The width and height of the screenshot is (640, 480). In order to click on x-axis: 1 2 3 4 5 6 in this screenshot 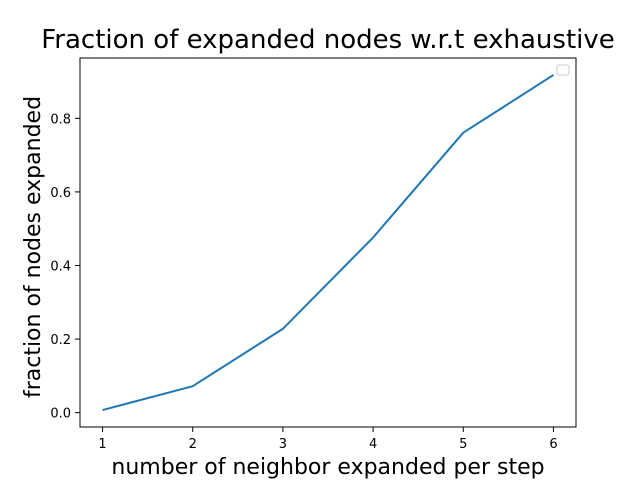, I will do `click(328, 439)`.